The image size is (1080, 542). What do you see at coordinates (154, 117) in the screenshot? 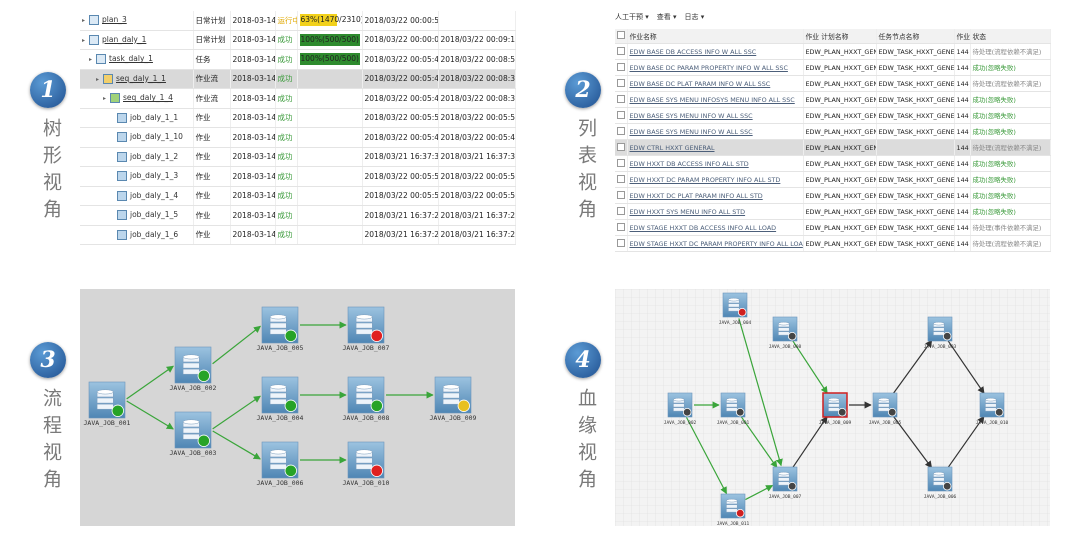
I see `node-name: job_daly_1_1` at bounding box center [154, 117].